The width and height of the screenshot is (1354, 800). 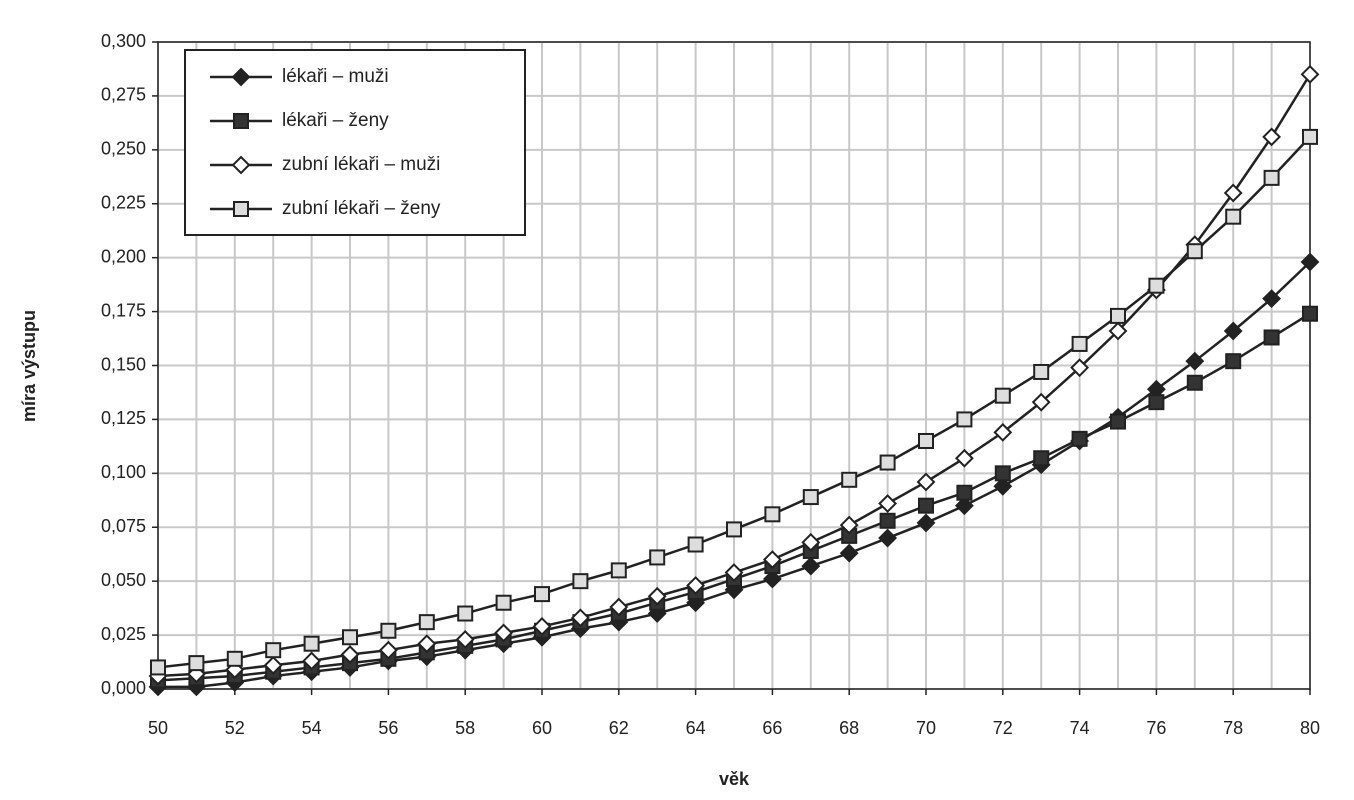 What do you see at coordinates (361, 208) in the screenshot?
I see `legend-label: zubní lékaři – ženy` at bounding box center [361, 208].